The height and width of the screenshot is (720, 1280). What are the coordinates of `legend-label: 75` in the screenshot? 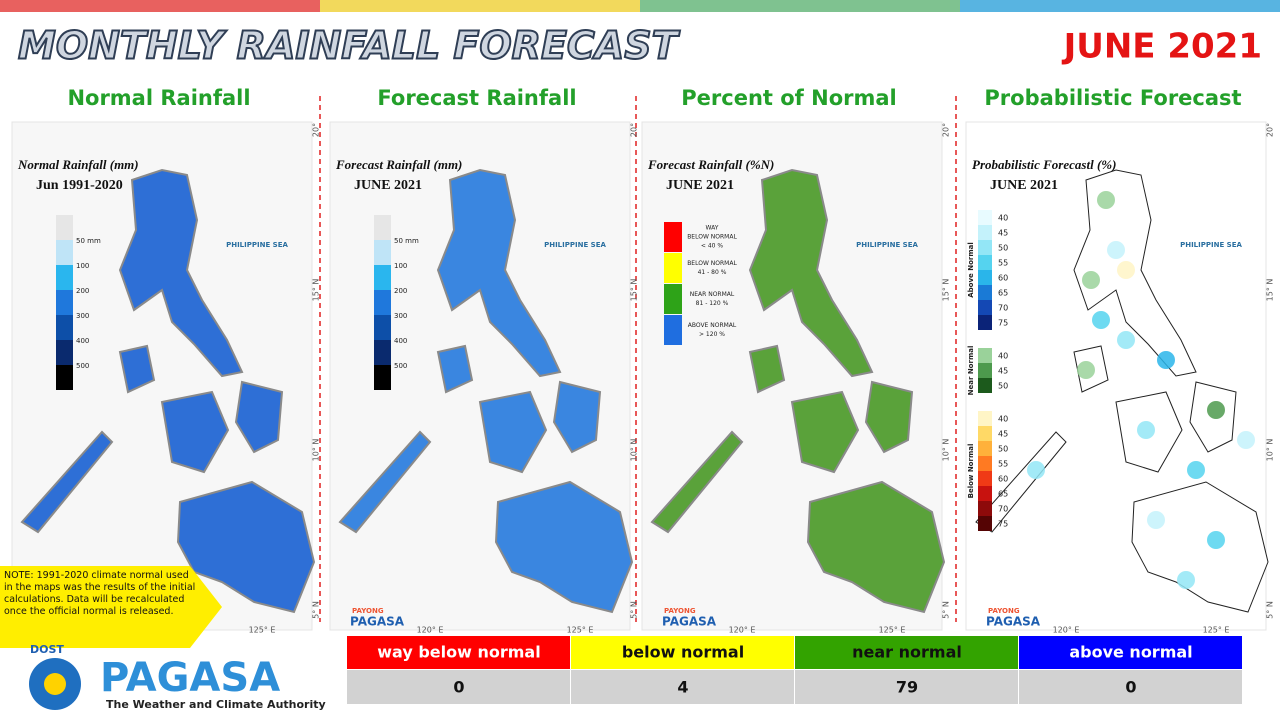 It's located at (1003, 524).